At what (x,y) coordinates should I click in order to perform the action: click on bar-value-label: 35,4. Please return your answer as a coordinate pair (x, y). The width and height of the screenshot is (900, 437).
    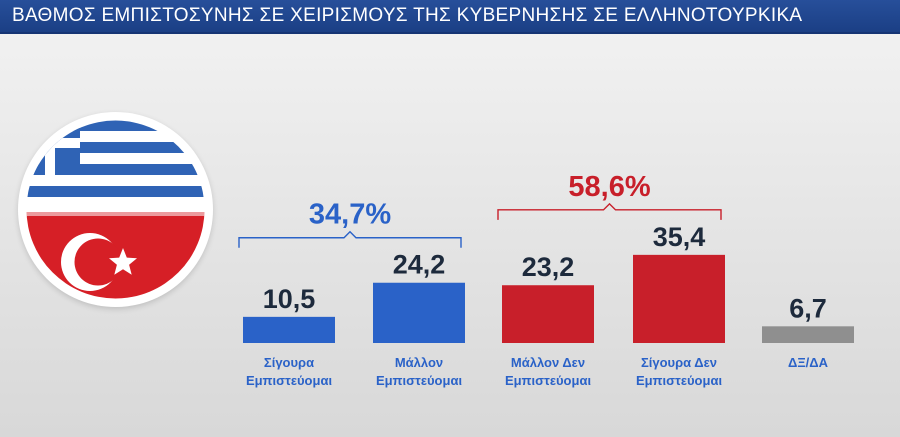
    Looking at the image, I should click on (679, 237).